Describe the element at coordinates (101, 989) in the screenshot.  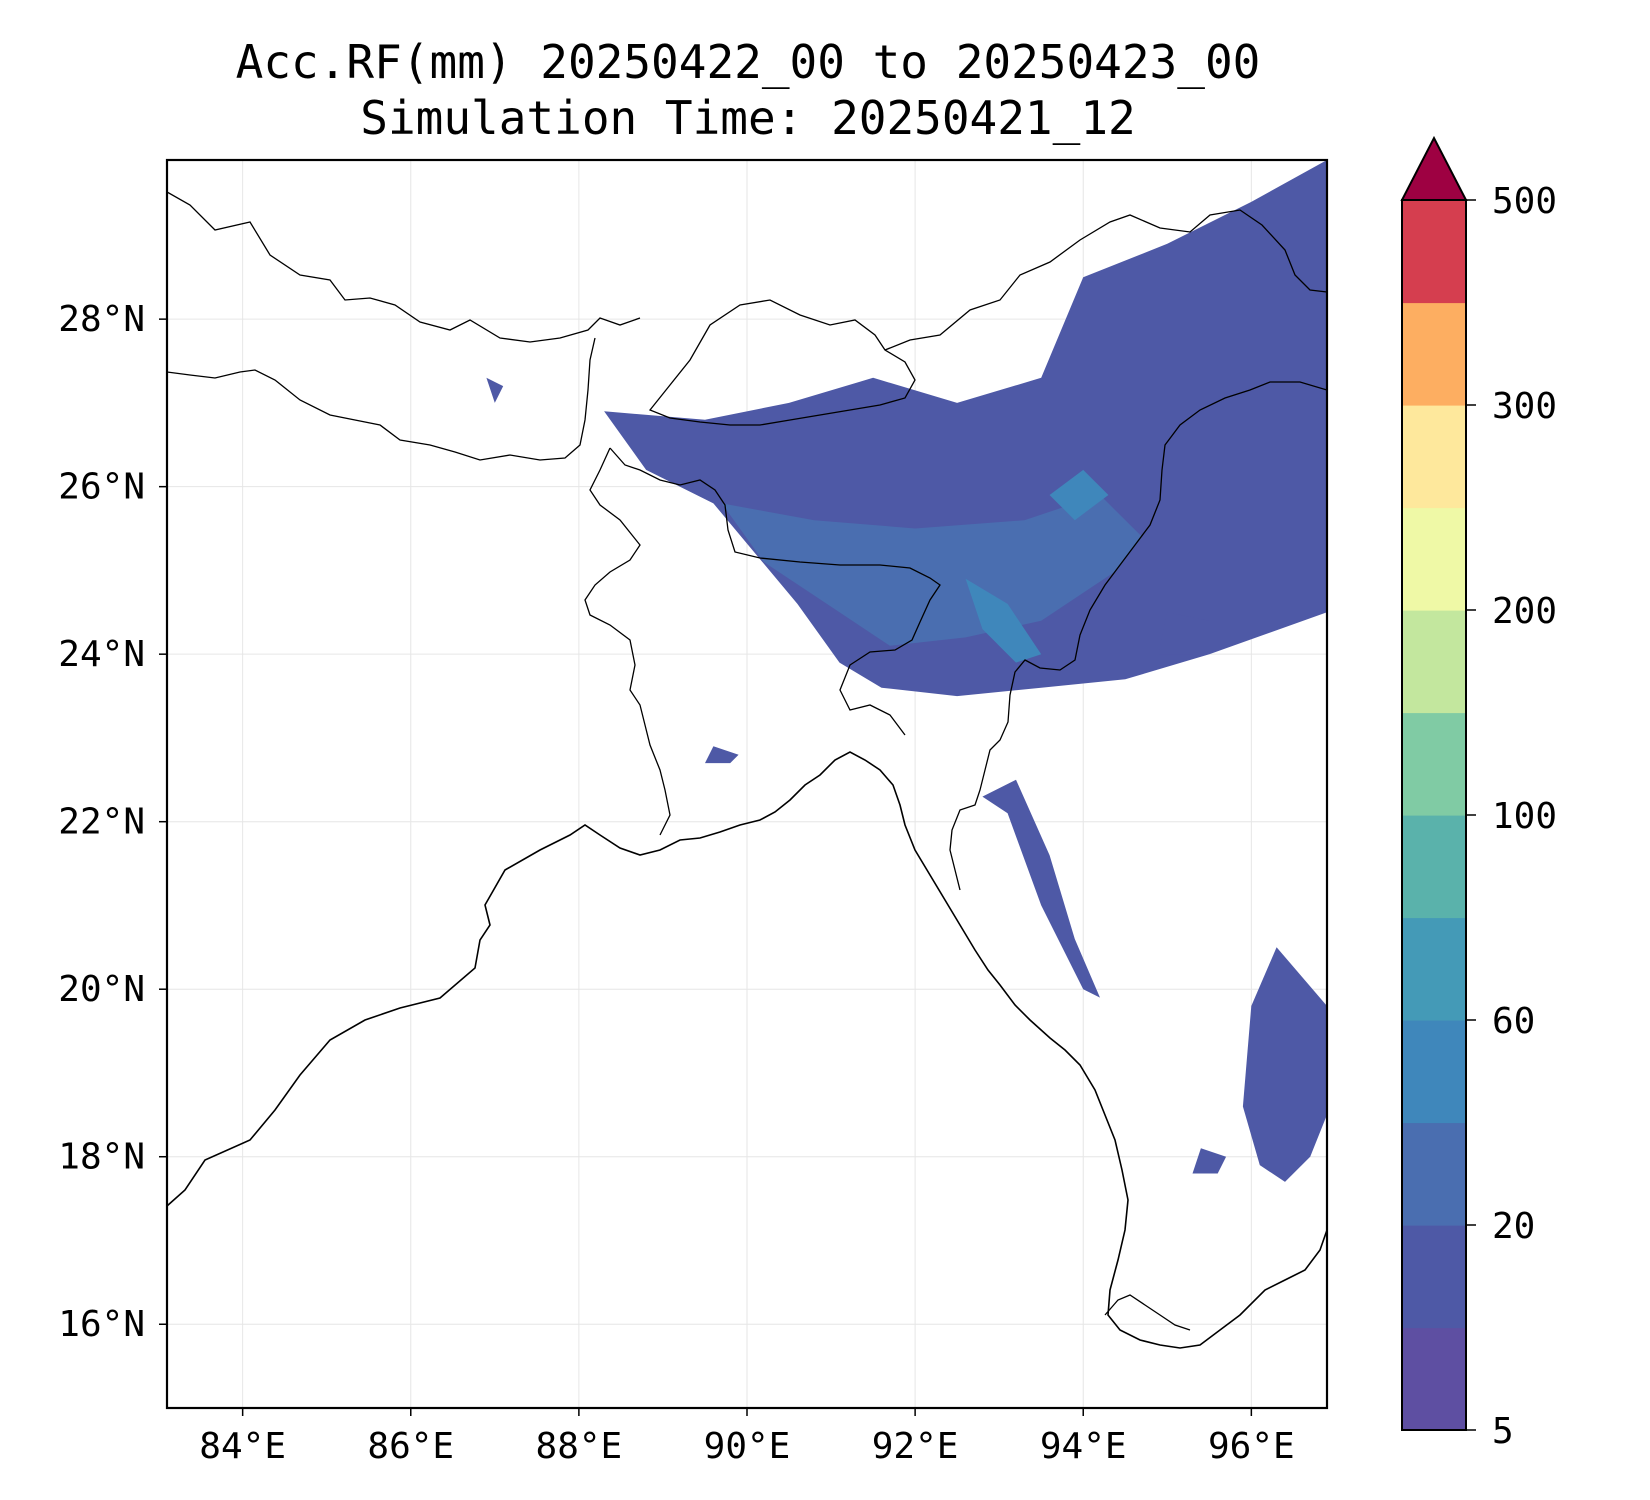
I see `y-tick-label: 20°N` at that location.